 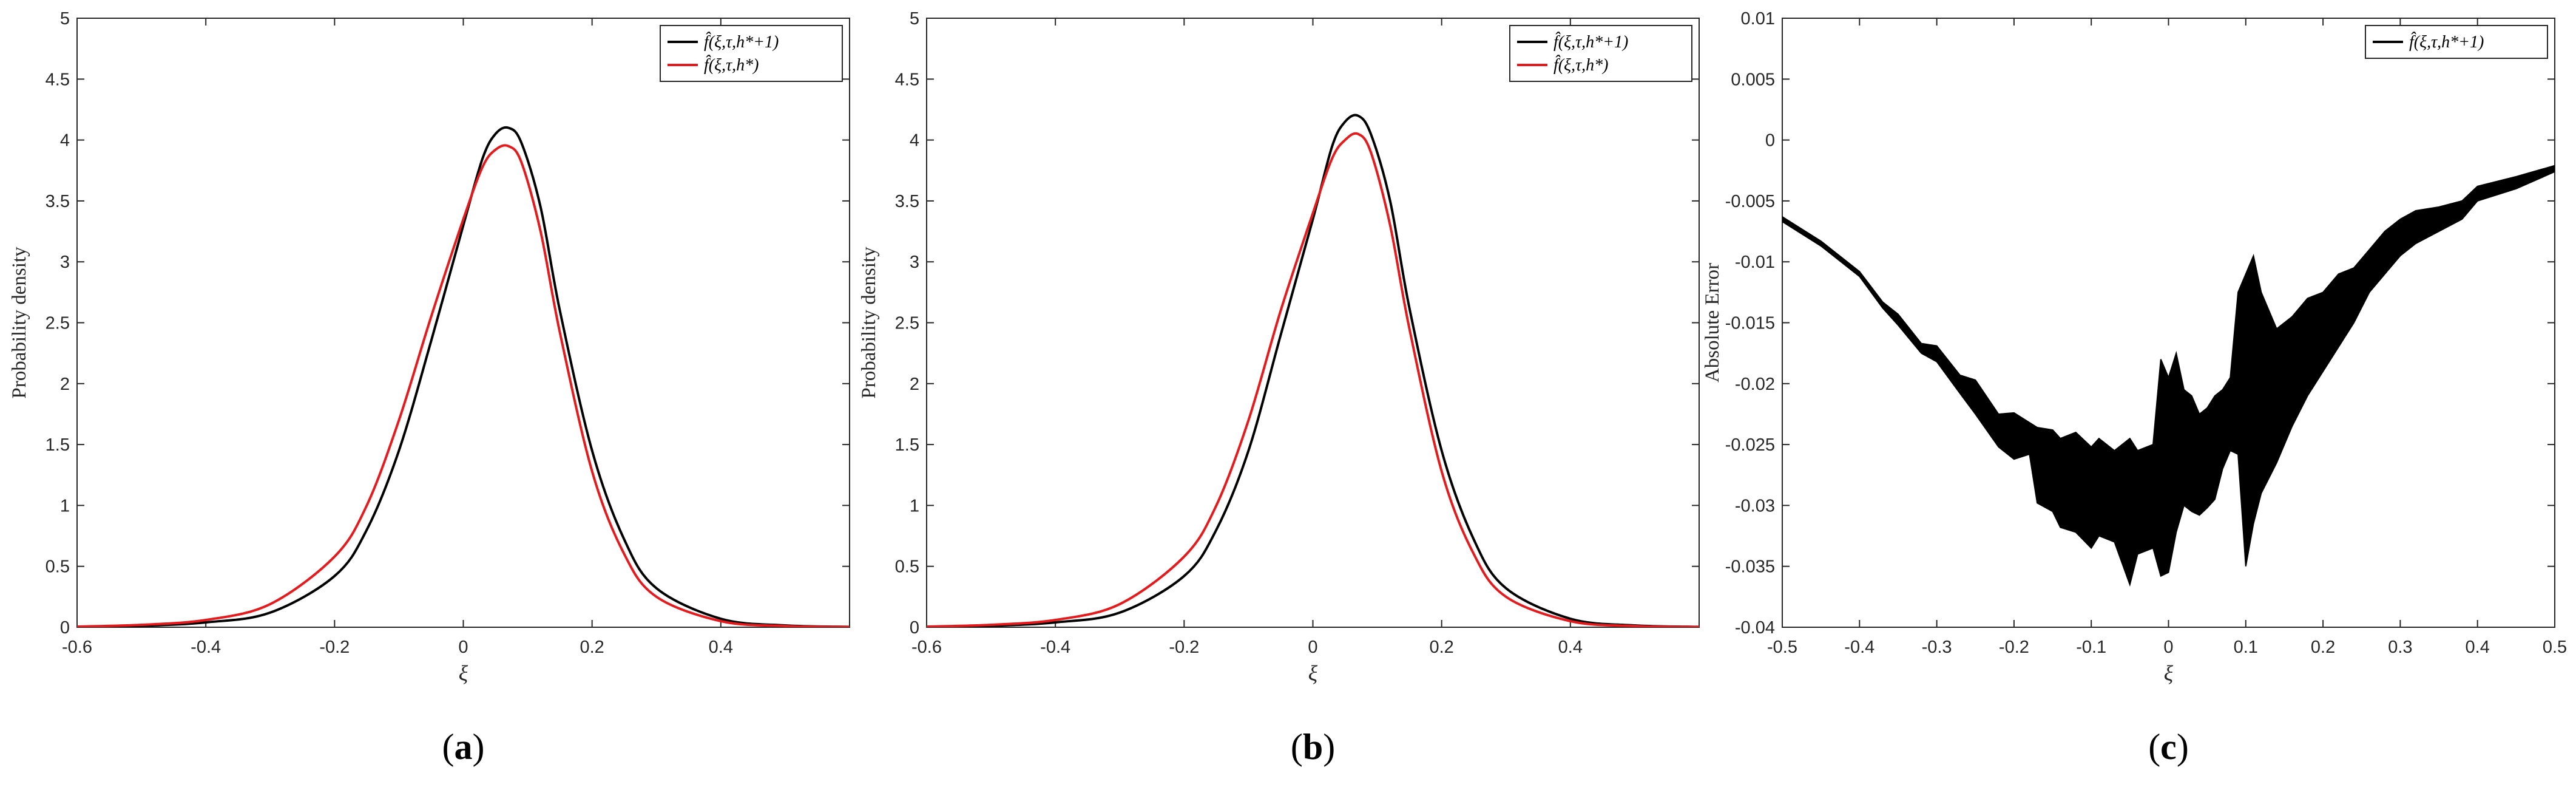 I want to click on y-tick-label: -0.015, so click(x=1750, y=323).